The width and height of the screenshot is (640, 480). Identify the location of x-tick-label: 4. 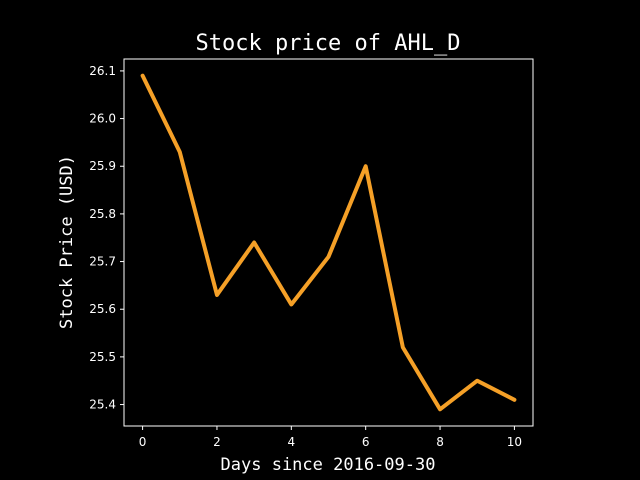
(291, 442).